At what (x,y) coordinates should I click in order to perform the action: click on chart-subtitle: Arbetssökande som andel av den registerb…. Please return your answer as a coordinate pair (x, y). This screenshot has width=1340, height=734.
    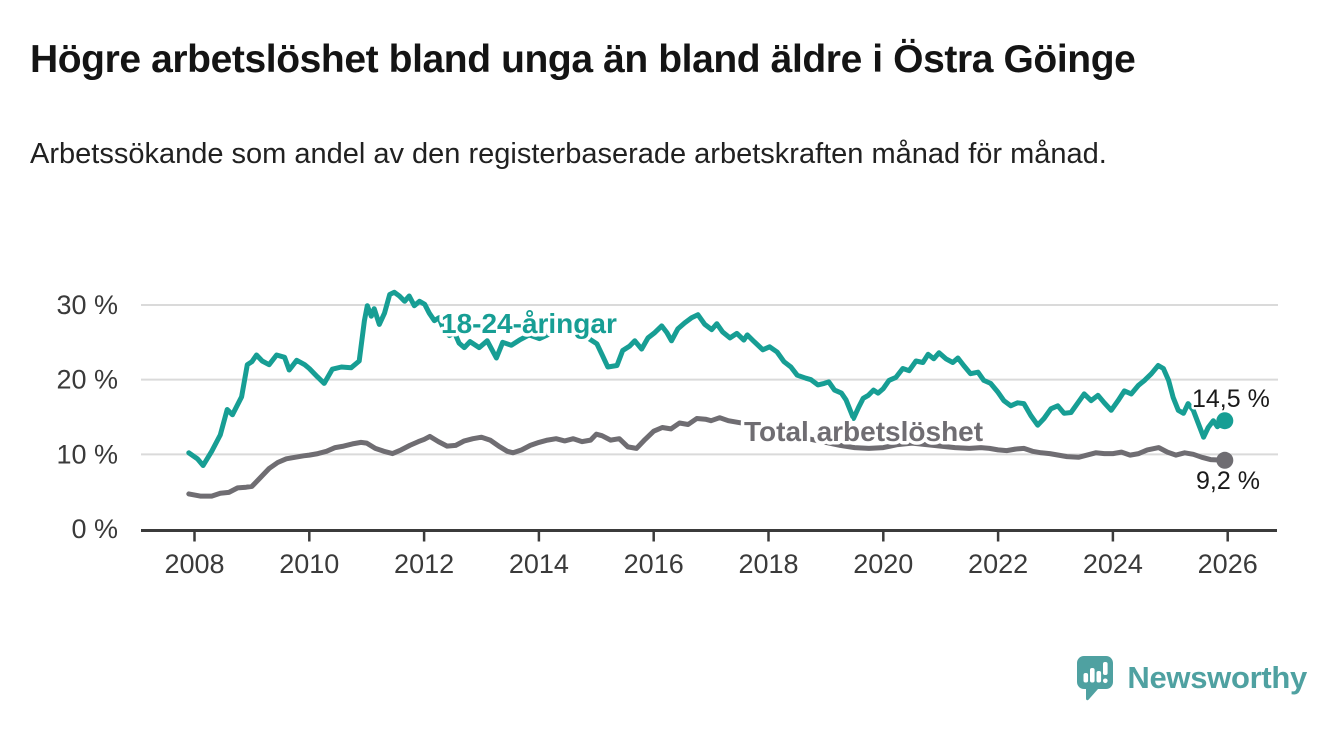
    Looking at the image, I should click on (568, 154).